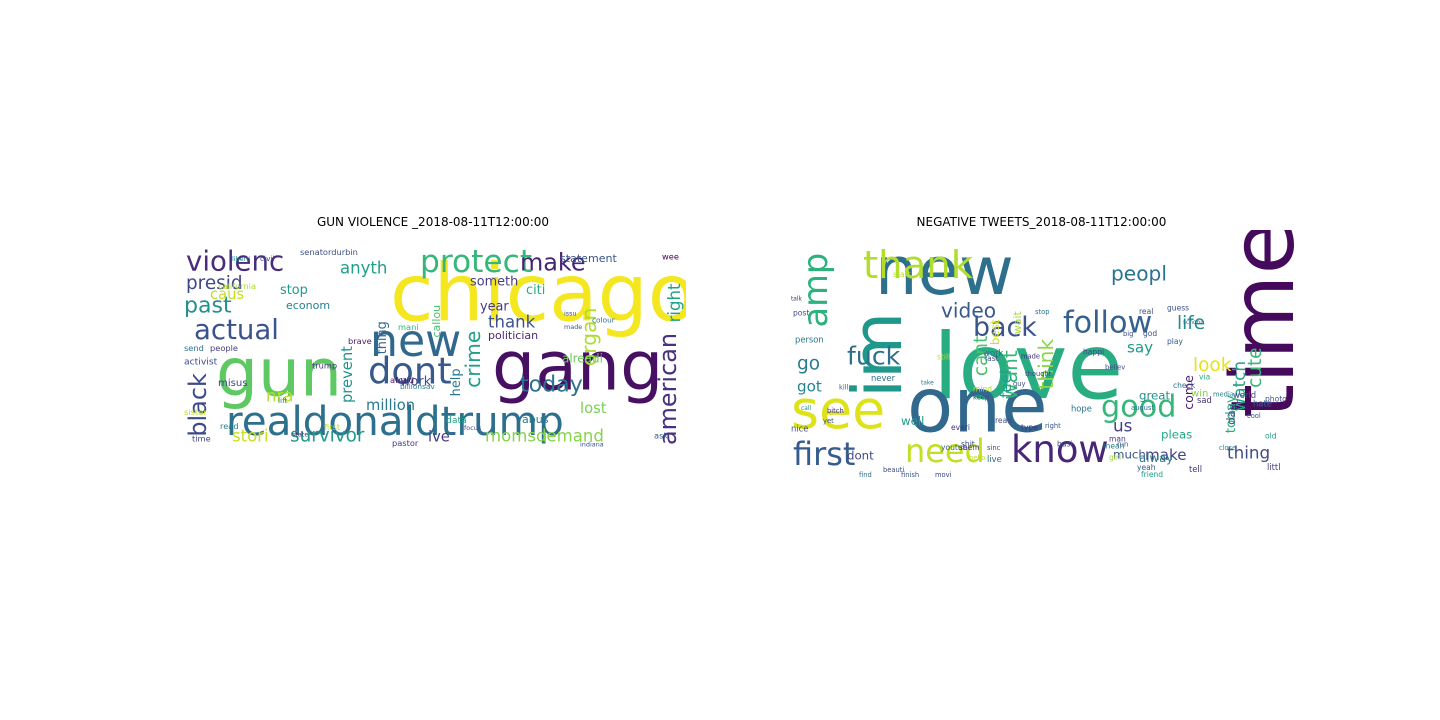 This screenshot has width=1440, height=720. What do you see at coordinates (236, 329) in the screenshot?
I see `cloud-word: actual` at bounding box center [236, 329].